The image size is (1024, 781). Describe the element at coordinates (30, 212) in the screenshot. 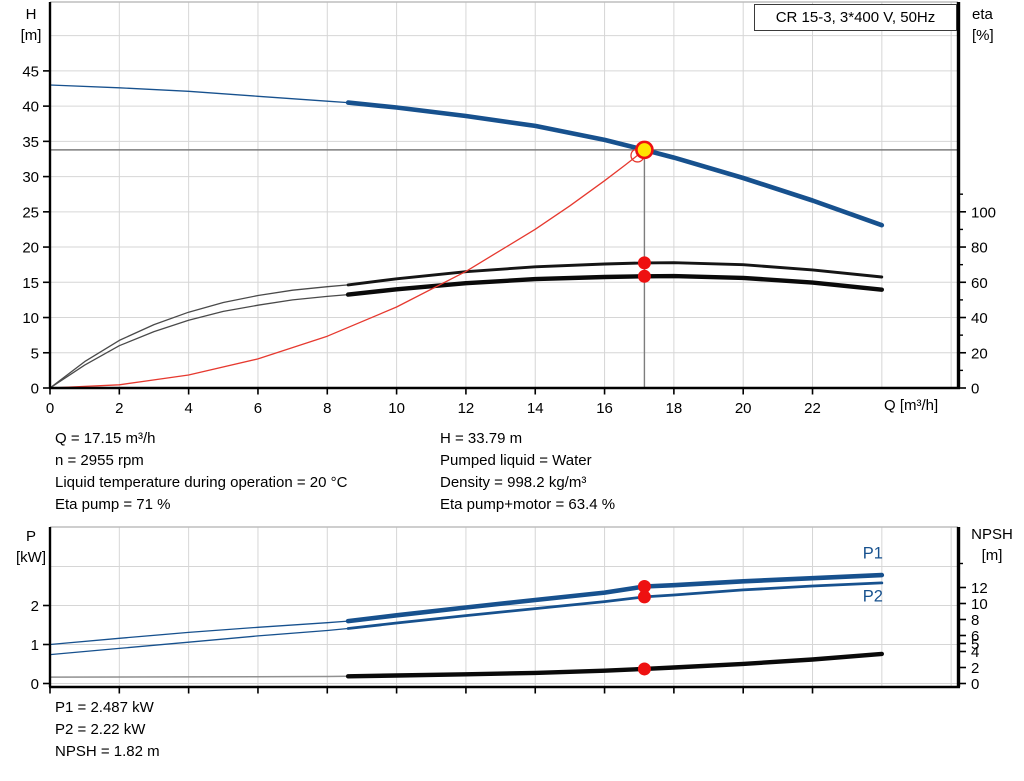

I see `left-tick-label: 25` at that location.